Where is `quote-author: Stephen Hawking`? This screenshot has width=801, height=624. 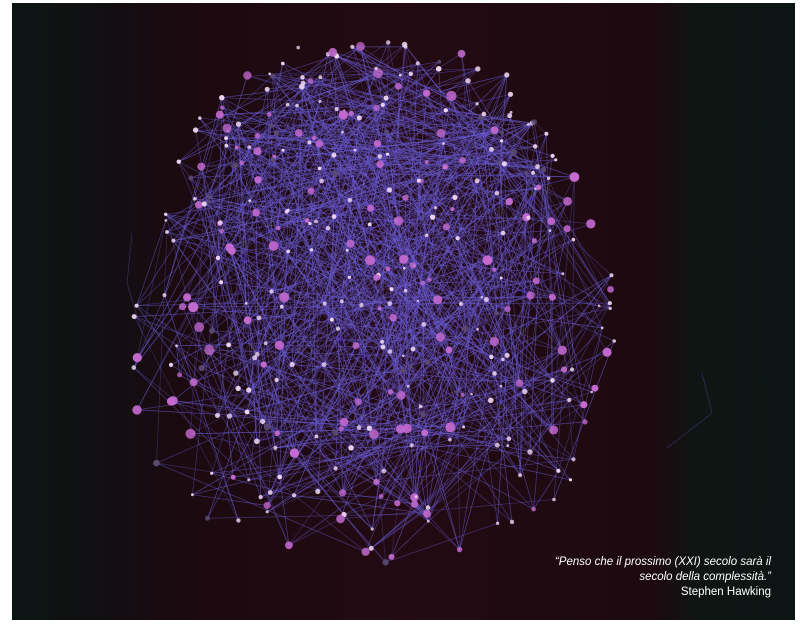
quote-author: Stephen Hawking is located at coordinates (725, 592).